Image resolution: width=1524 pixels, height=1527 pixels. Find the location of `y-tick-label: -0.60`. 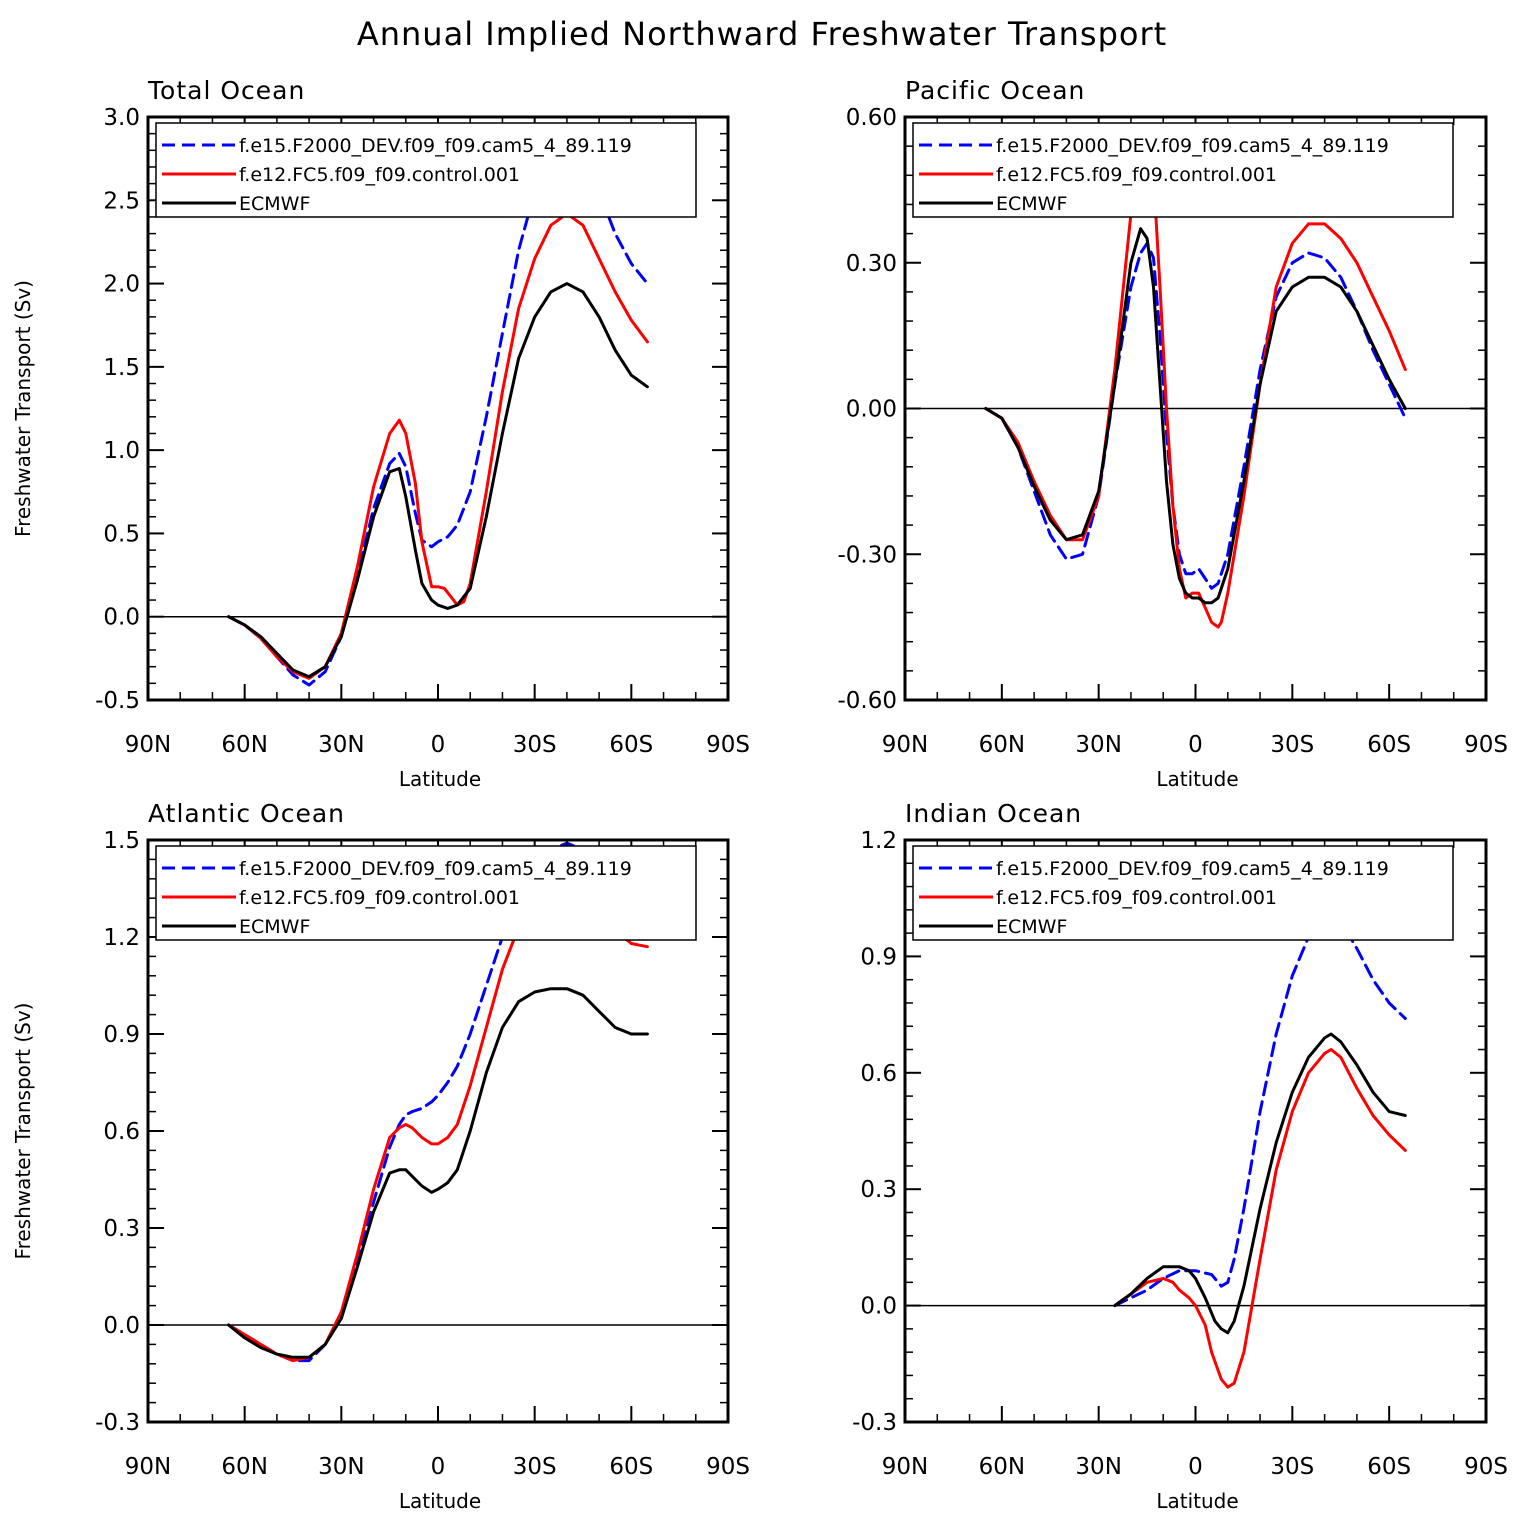

y-tick-label: -0.60 is located at coordinates (867, 701).